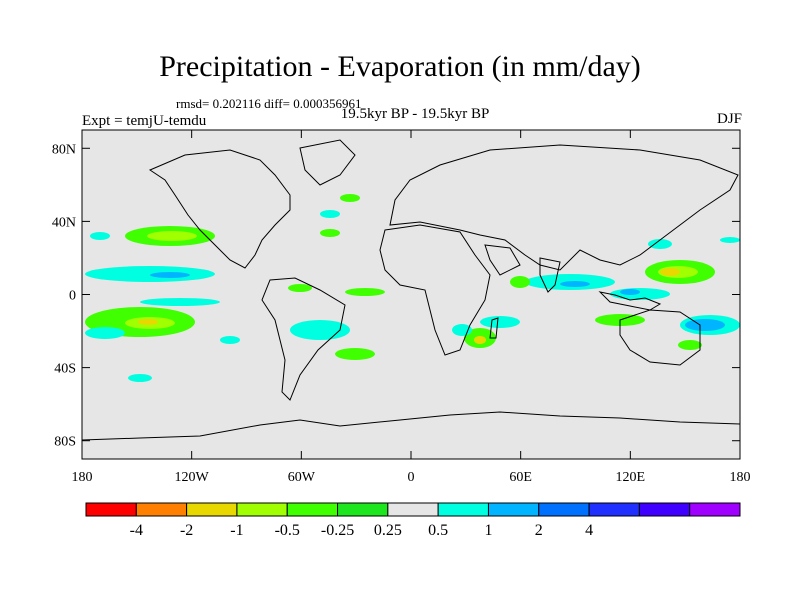 This screenshot has height=600, width=800. I want to click on coast-africa, so click(435, 290).